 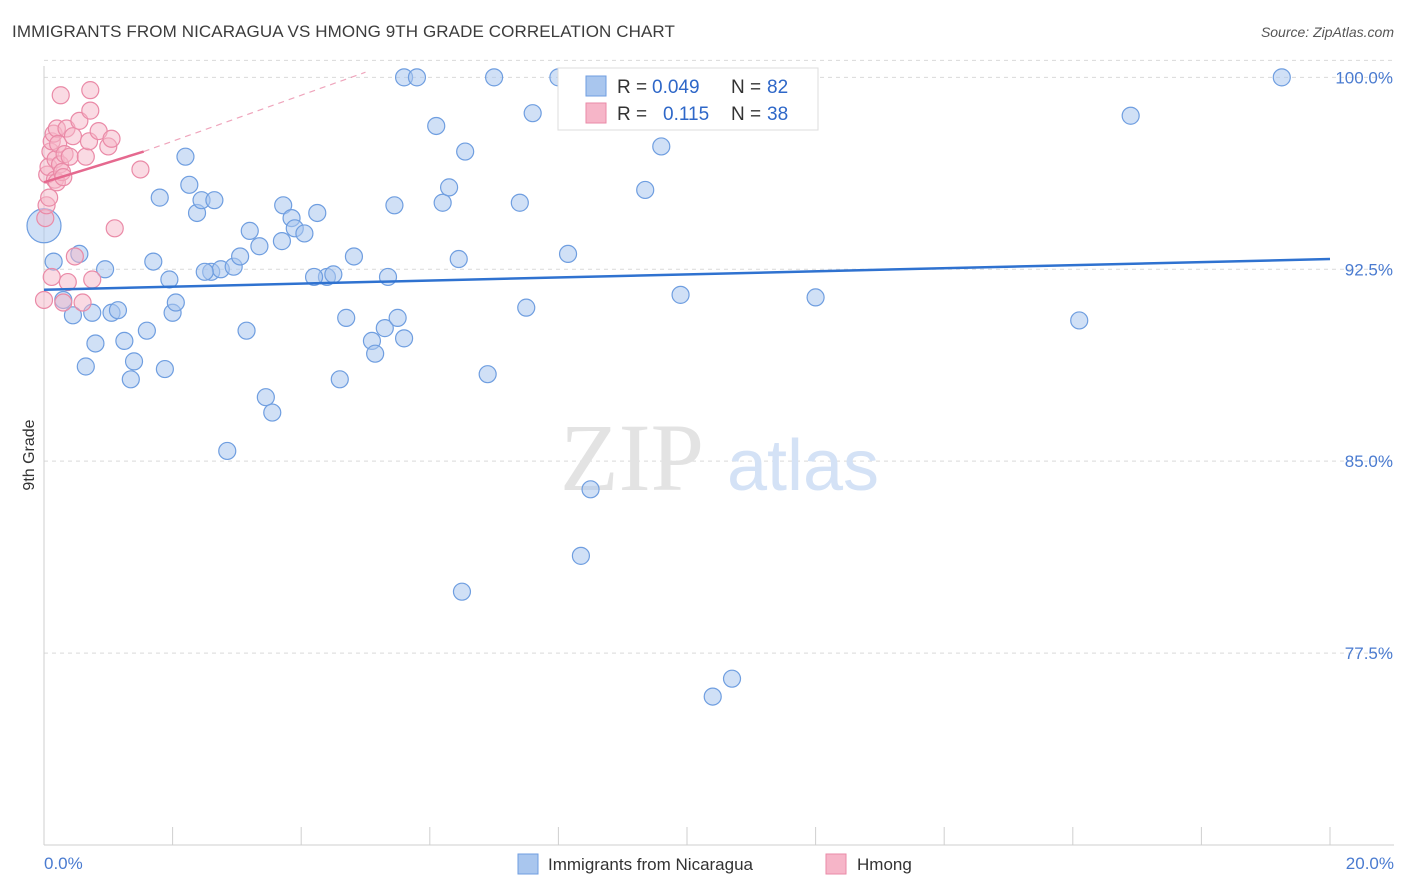 What do you see at coordinates (686, 114) in the screenshot?
I see `legend-r-value-2: 0.115` at bounding box center [686, 114].